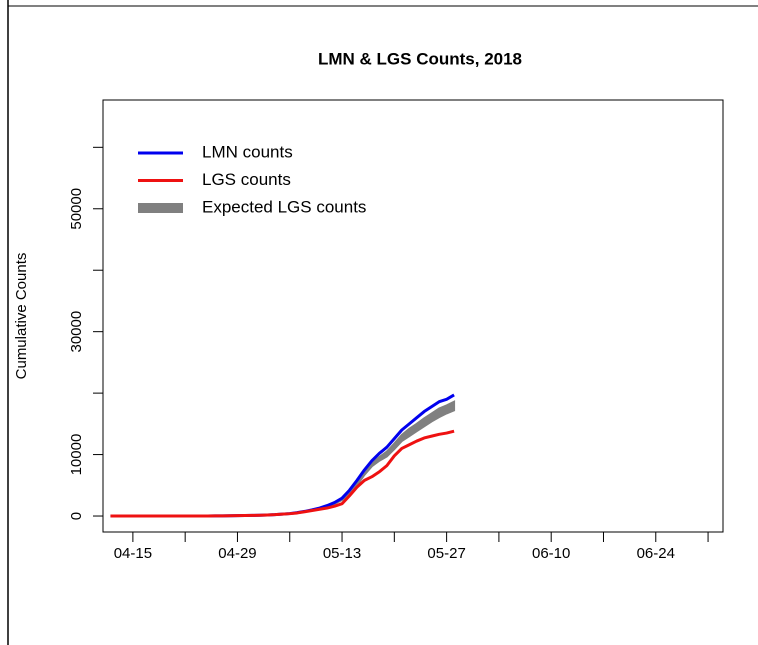 The image size is (758, 645). I want to click on y-axis-label: Cumulative Counts, so click(21, 316).